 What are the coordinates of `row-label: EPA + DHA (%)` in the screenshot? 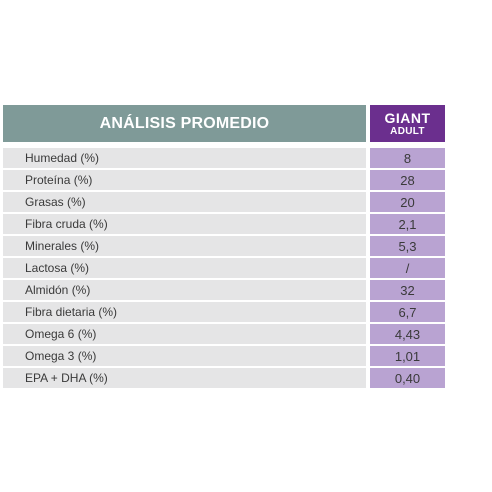 It's located at (184, 378).